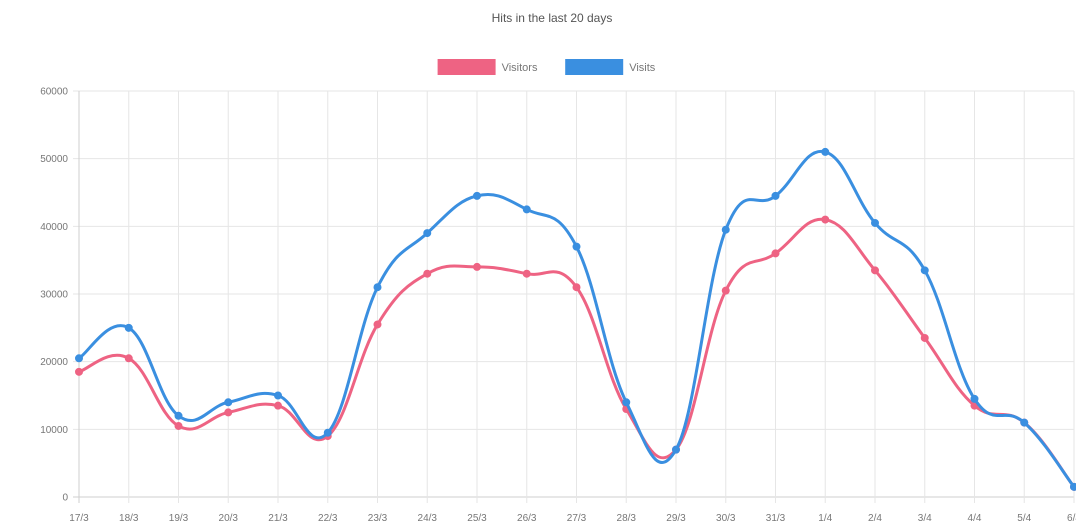  I want to click on legend-label: Visitors, so click(520, 68).